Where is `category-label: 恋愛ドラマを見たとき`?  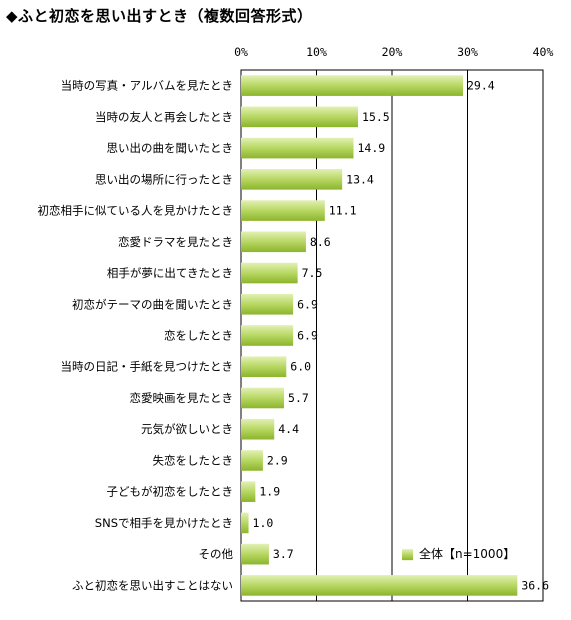
category-label: 恋愛ドラマを見たとき is located at coordinates (175, 242).